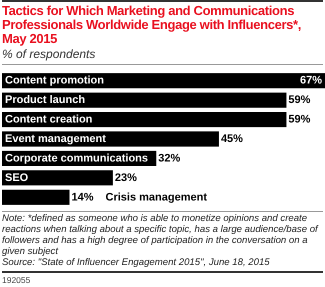 The height and width of the screenshot is (287, 325). I want to click on y-tick-label: Crisis management, so click(157, 197).